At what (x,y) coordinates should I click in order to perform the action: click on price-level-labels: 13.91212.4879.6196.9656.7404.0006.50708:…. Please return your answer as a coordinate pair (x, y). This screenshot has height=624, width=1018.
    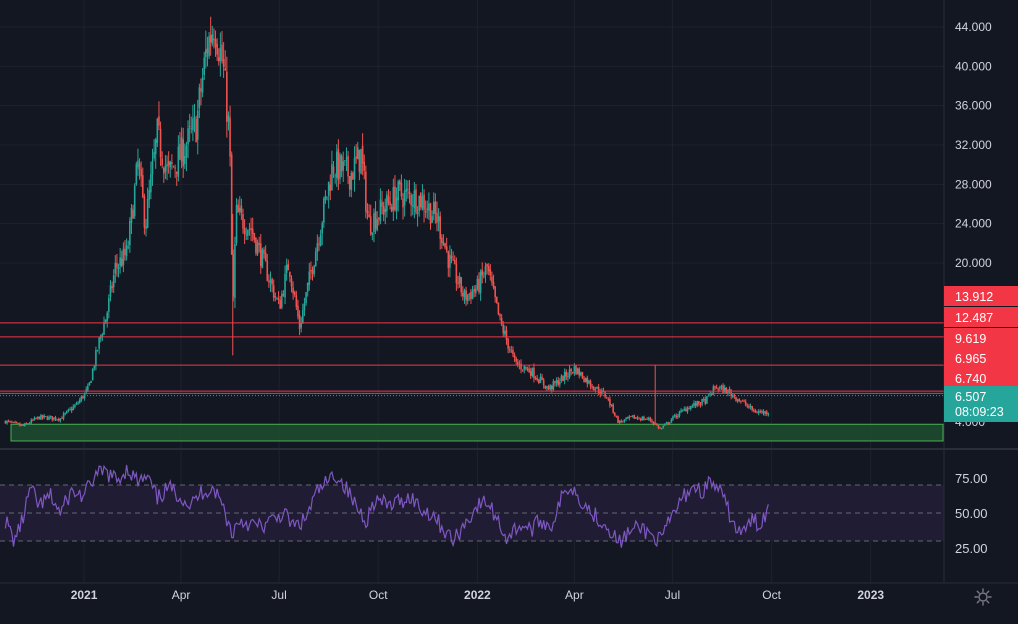
    Looking at the image, I should click on (981, 357).